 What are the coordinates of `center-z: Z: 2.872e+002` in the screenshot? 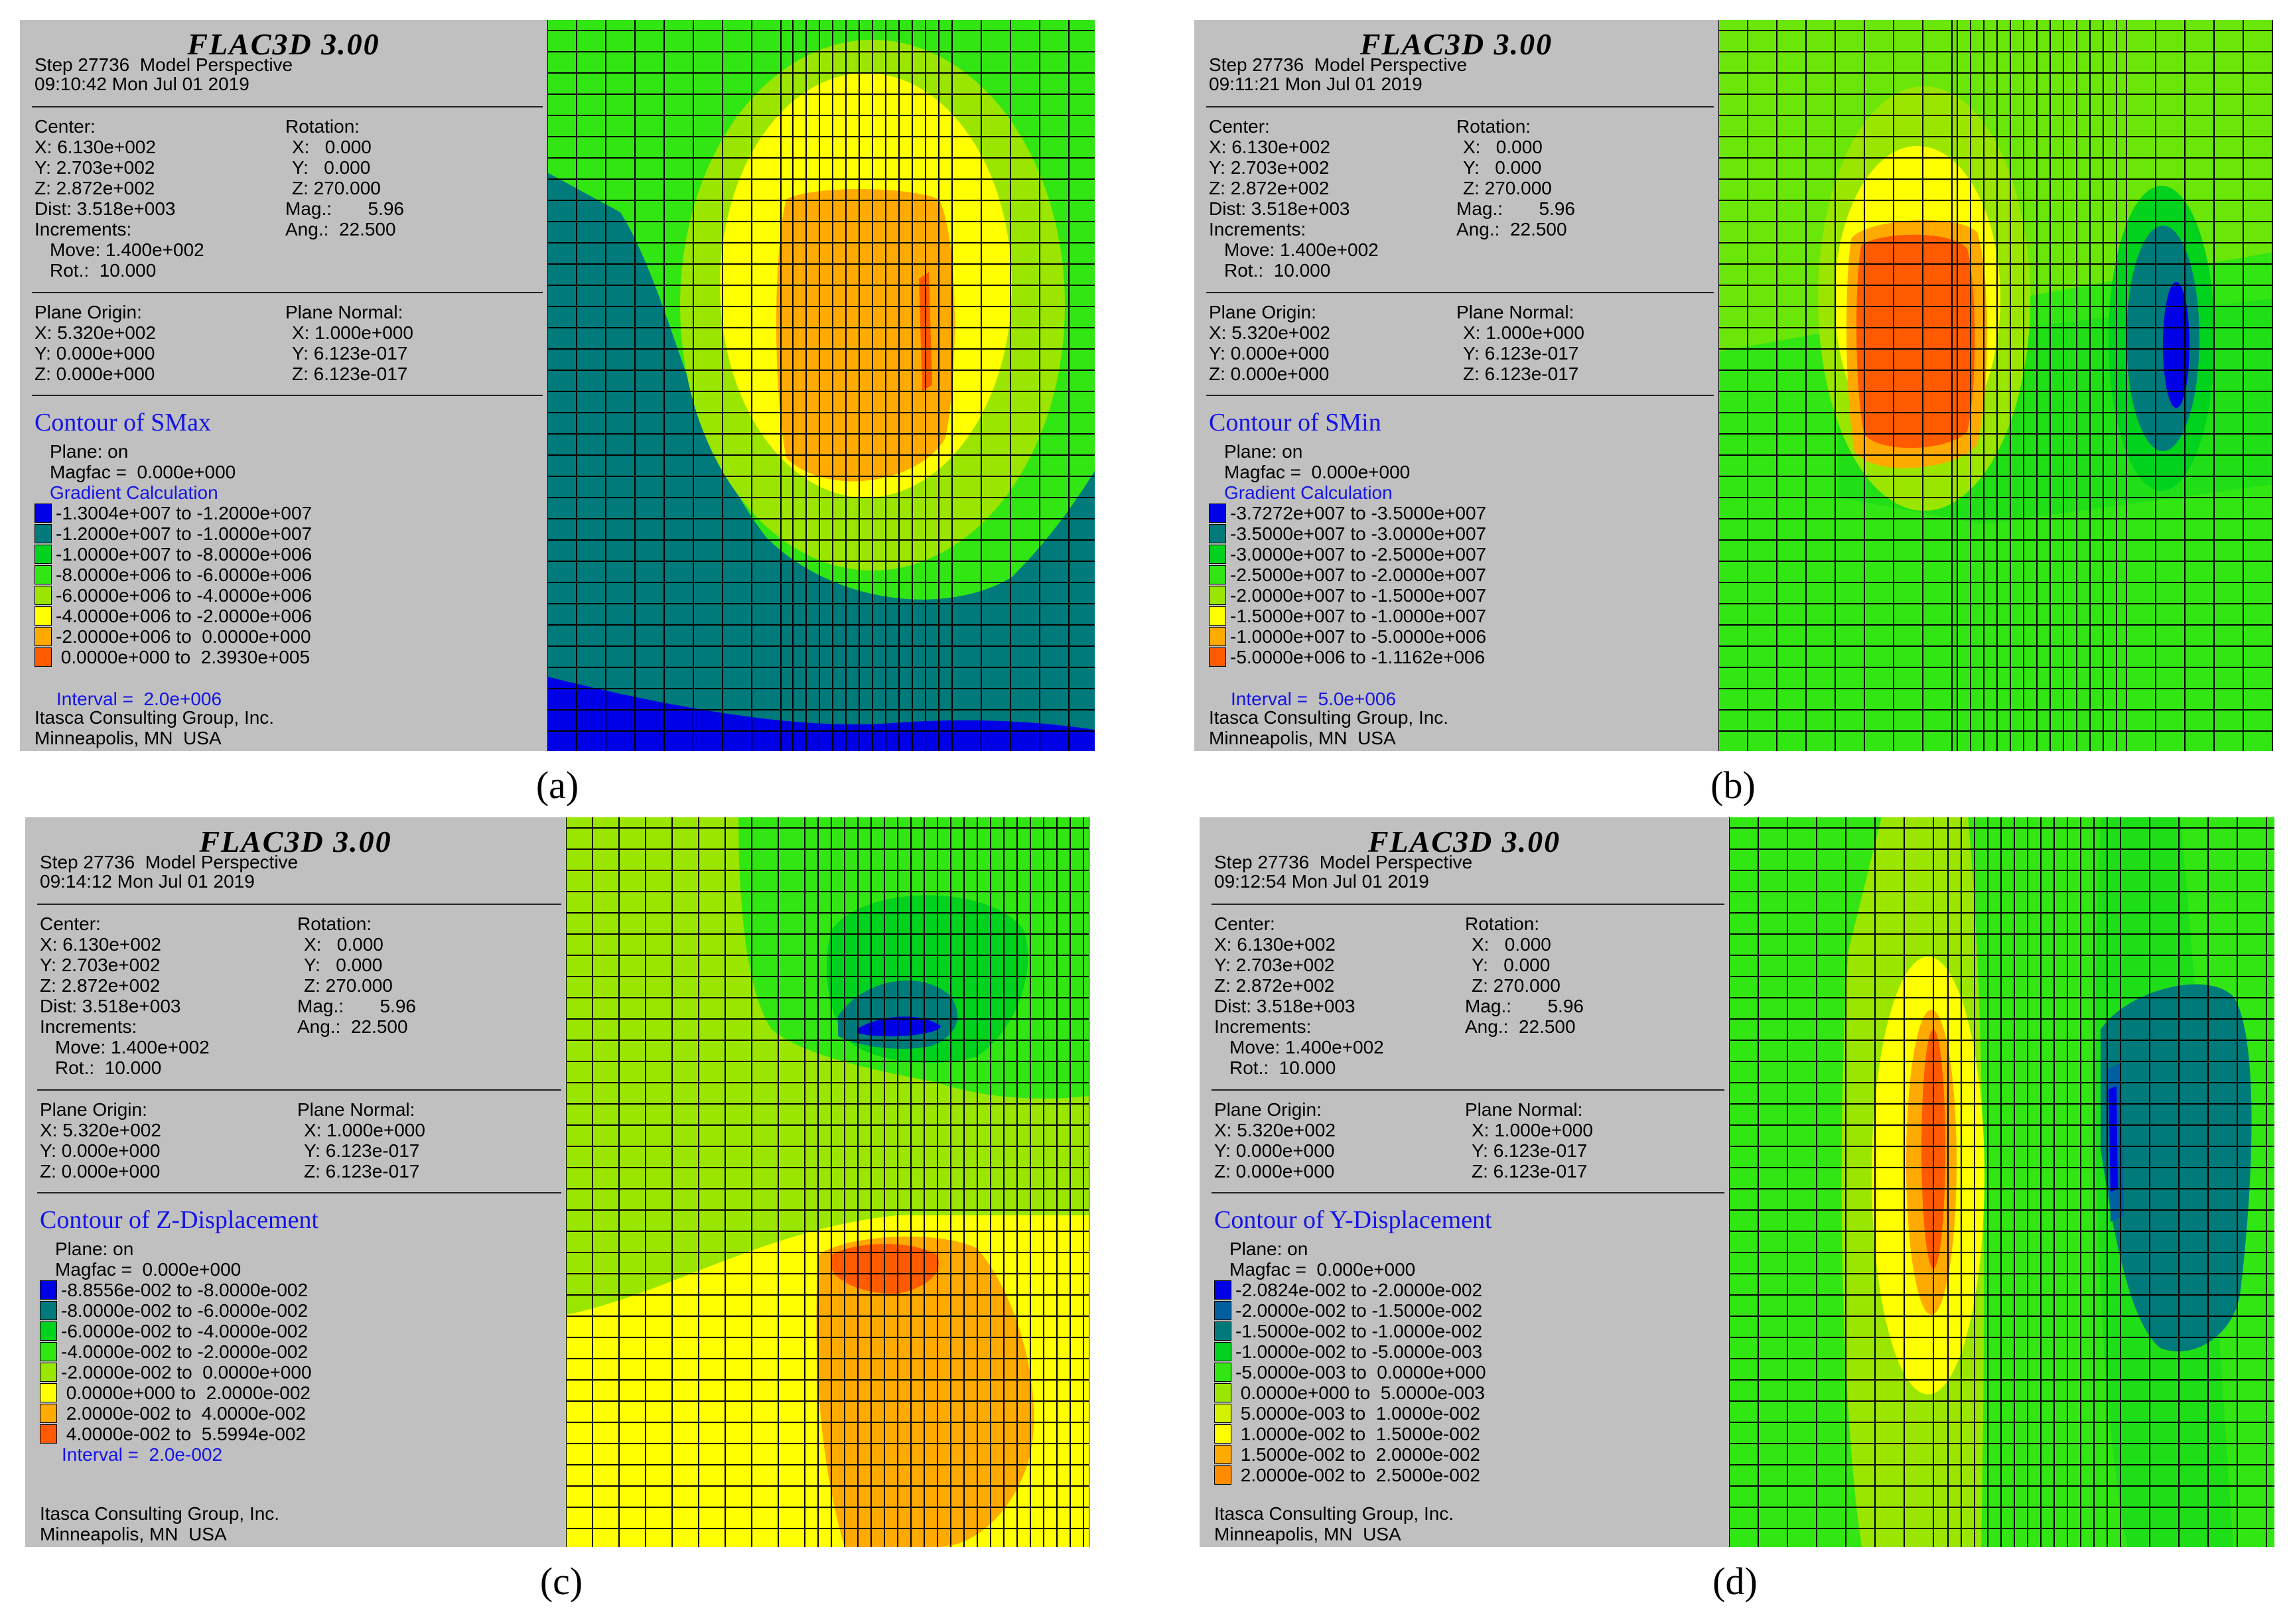 It's located at (95, 188).